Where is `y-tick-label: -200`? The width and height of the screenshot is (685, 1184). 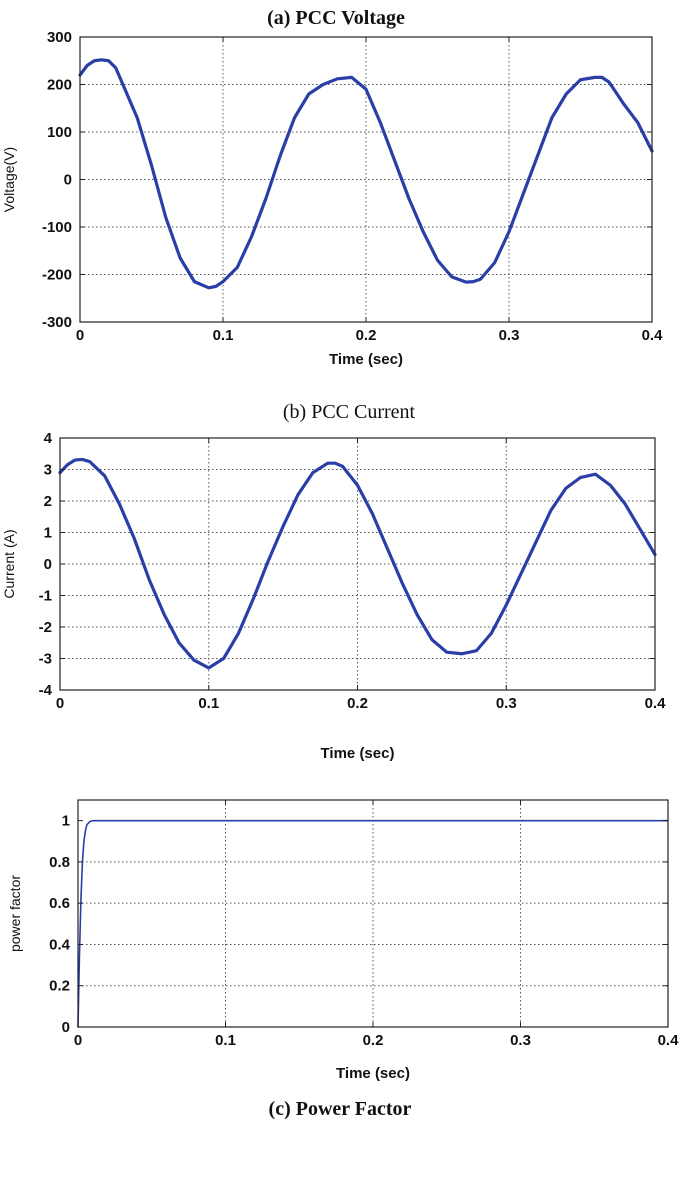
y-tick-label: -200 is located at coordinates (57, 275).